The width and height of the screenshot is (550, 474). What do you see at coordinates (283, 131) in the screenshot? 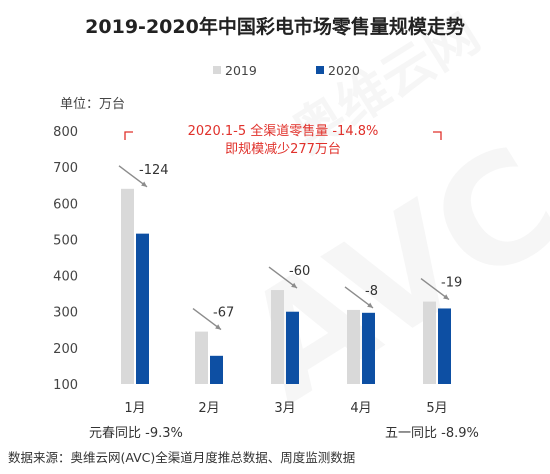
I see `annotation-line-1: 2020.1-5 全渠道零售量 -14.8%` at bounding box center [283, 131].